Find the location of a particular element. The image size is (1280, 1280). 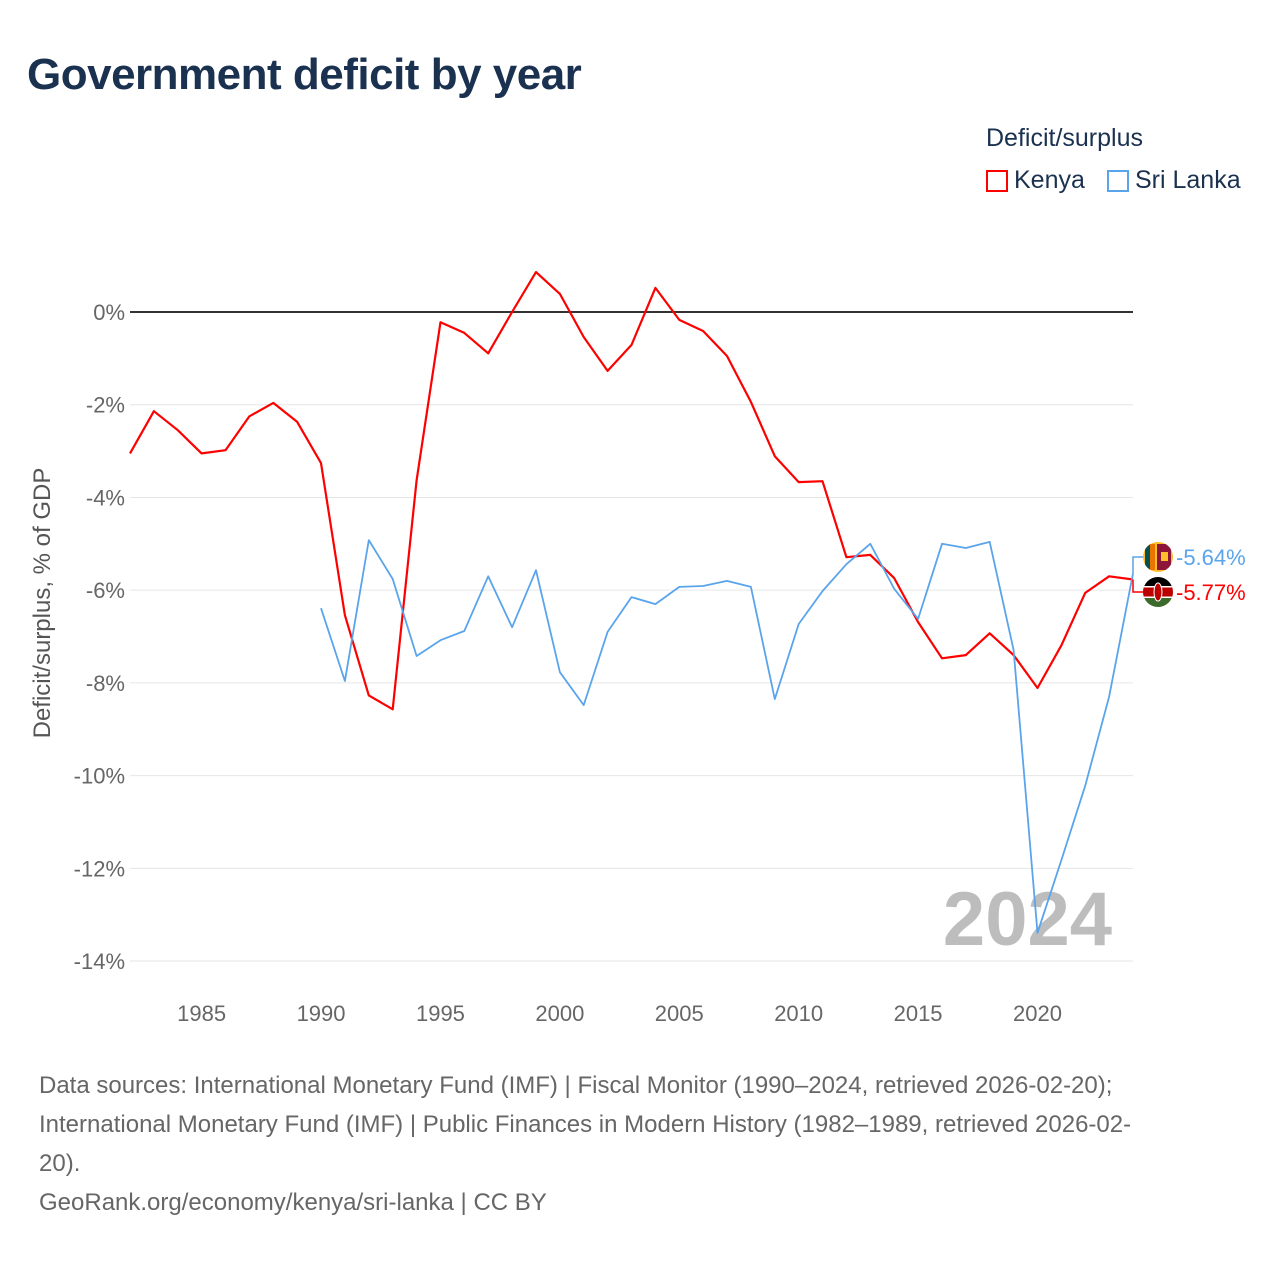

y-tick-label: -10% is located at coordinates (99, 776).